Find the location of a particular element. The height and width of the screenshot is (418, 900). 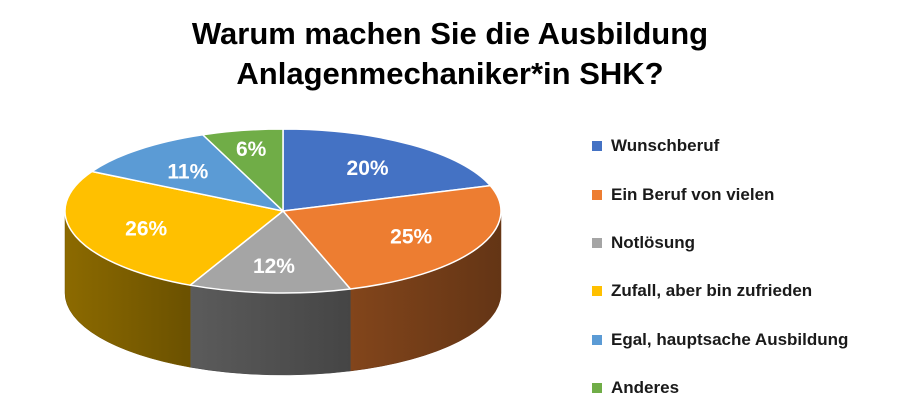

data-label-5: 6% is located at coordinates (251, 149).